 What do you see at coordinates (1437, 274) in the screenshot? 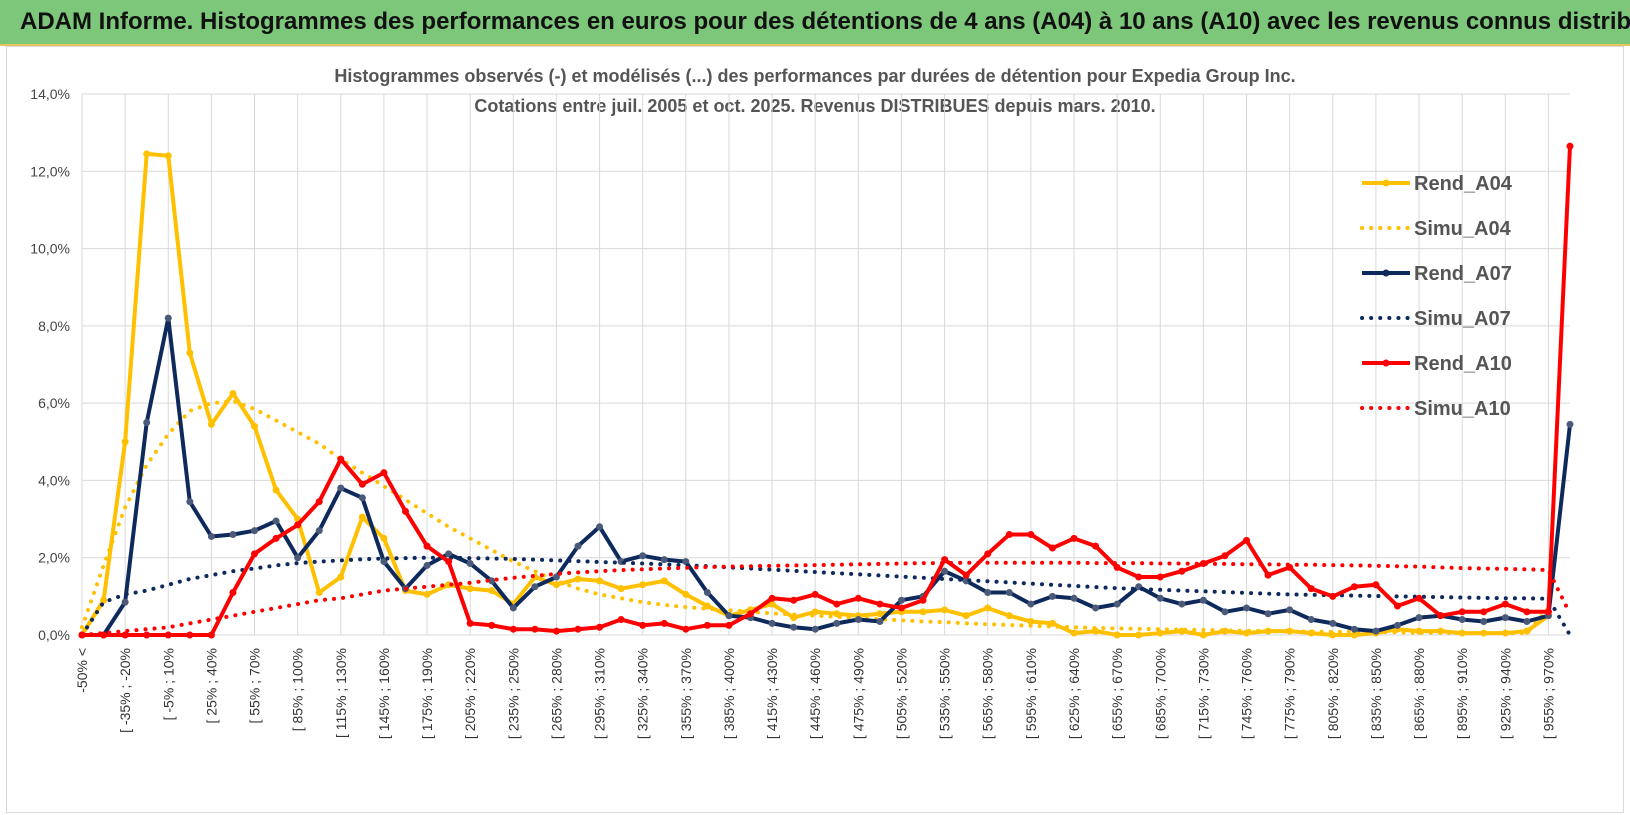
I see `legend-entry-rend-a07: Rend_A07` at bounding box center [1437, 274].